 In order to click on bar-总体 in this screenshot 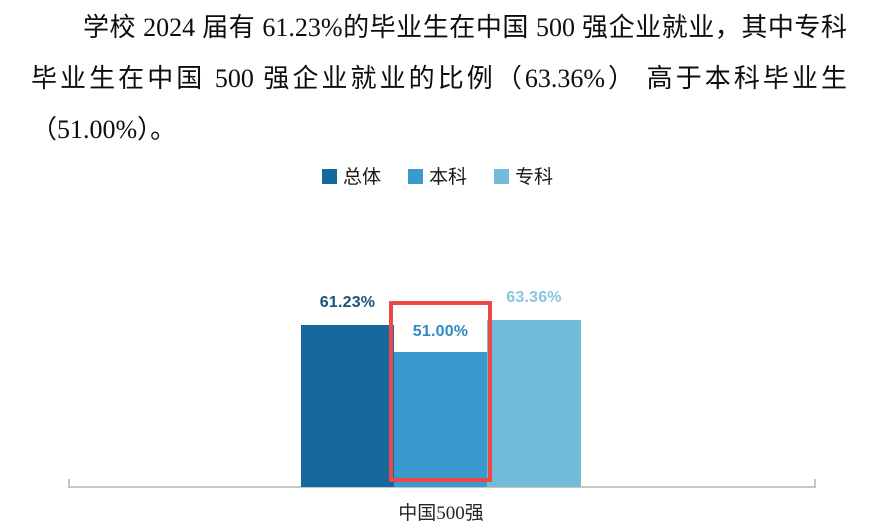, I will do `click(347, 406)`.